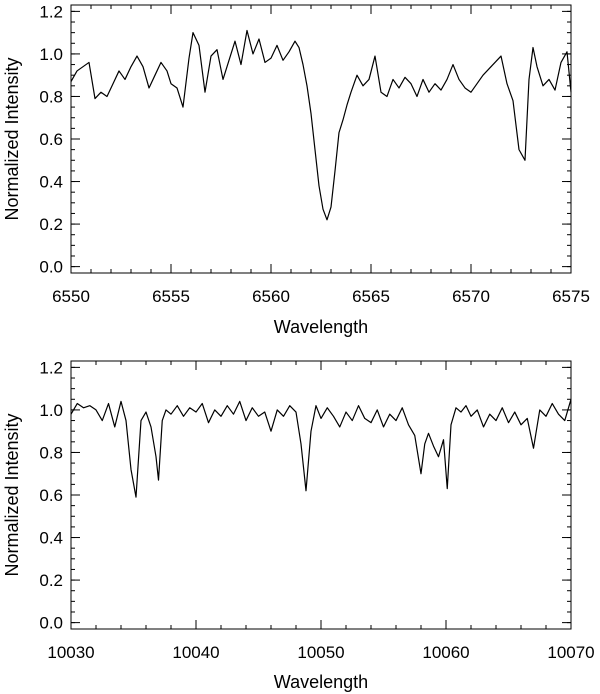  Describe the element at coordinates (70, 652) in the screenshot. I see `x-tick-label: 10030` at that location.